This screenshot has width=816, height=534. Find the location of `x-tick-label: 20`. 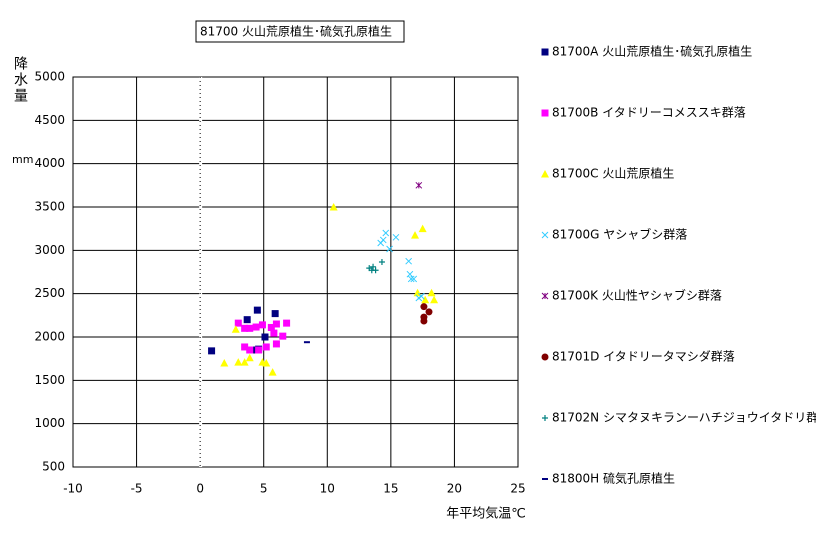

x-tick-label: 20 is located at coordinates (454, 489).